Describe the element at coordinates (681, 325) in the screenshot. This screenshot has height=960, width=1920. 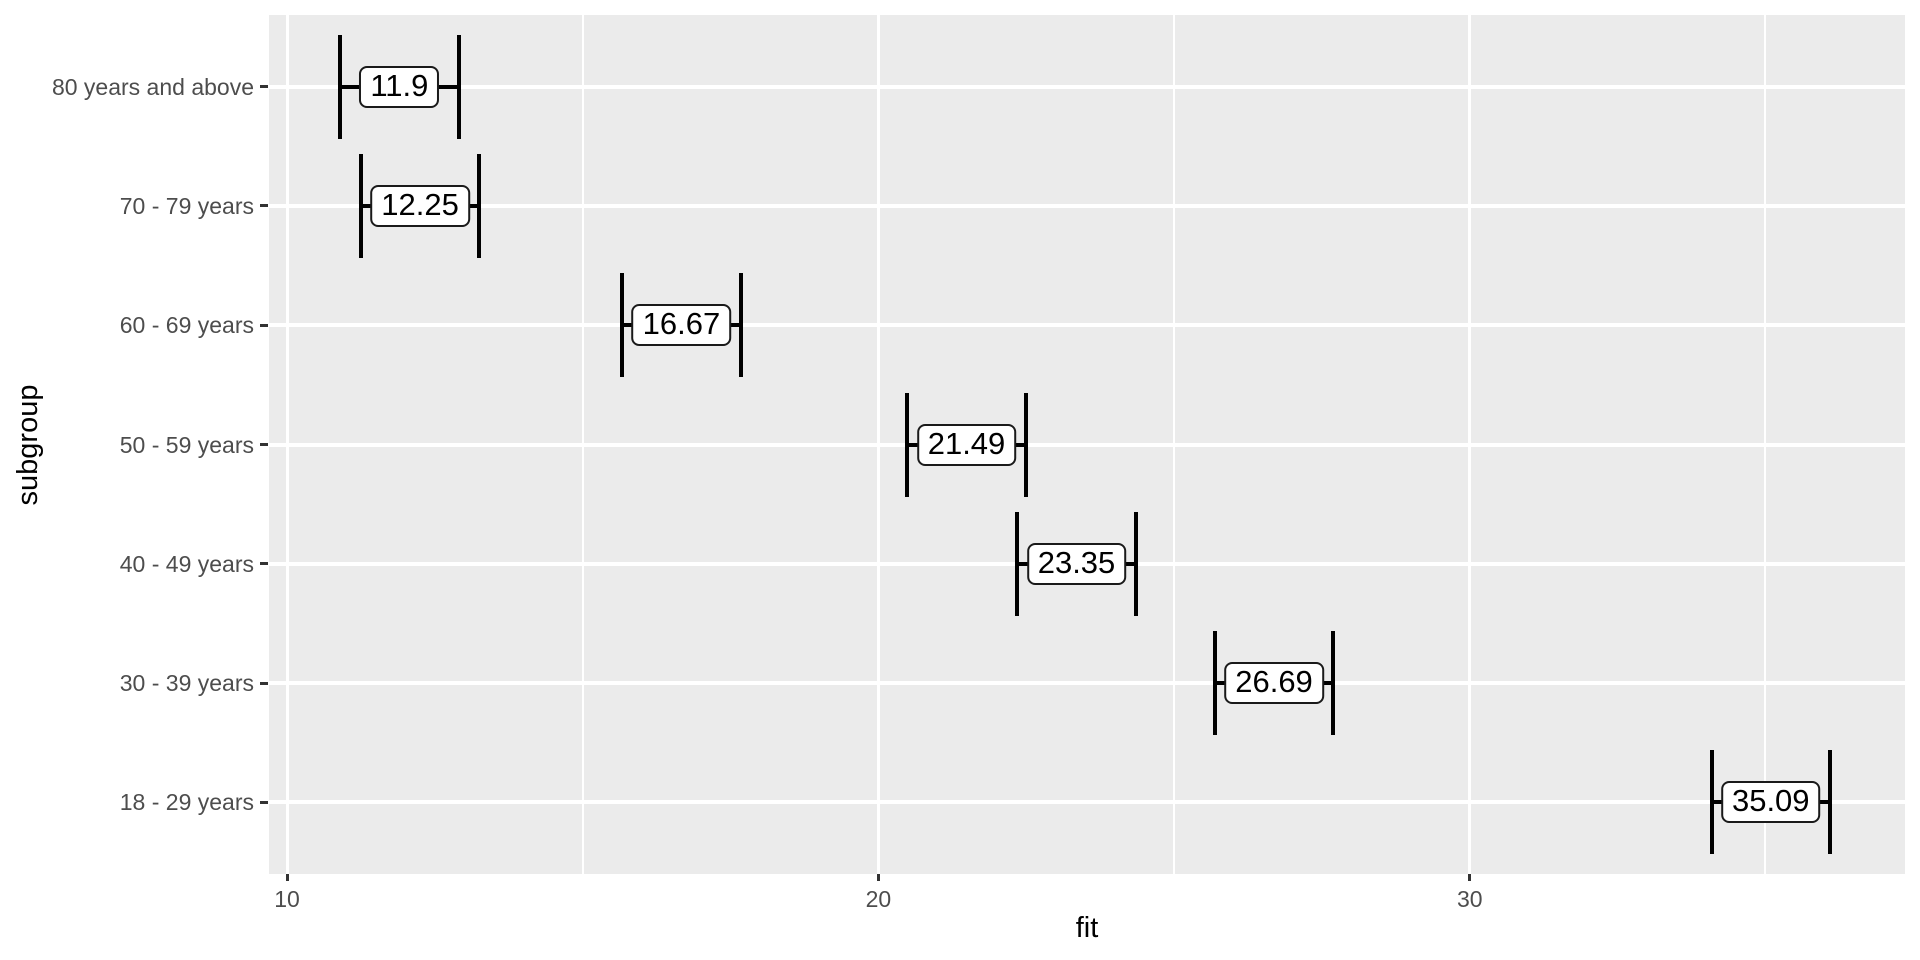
I see `value-label: 16.67` at that location.